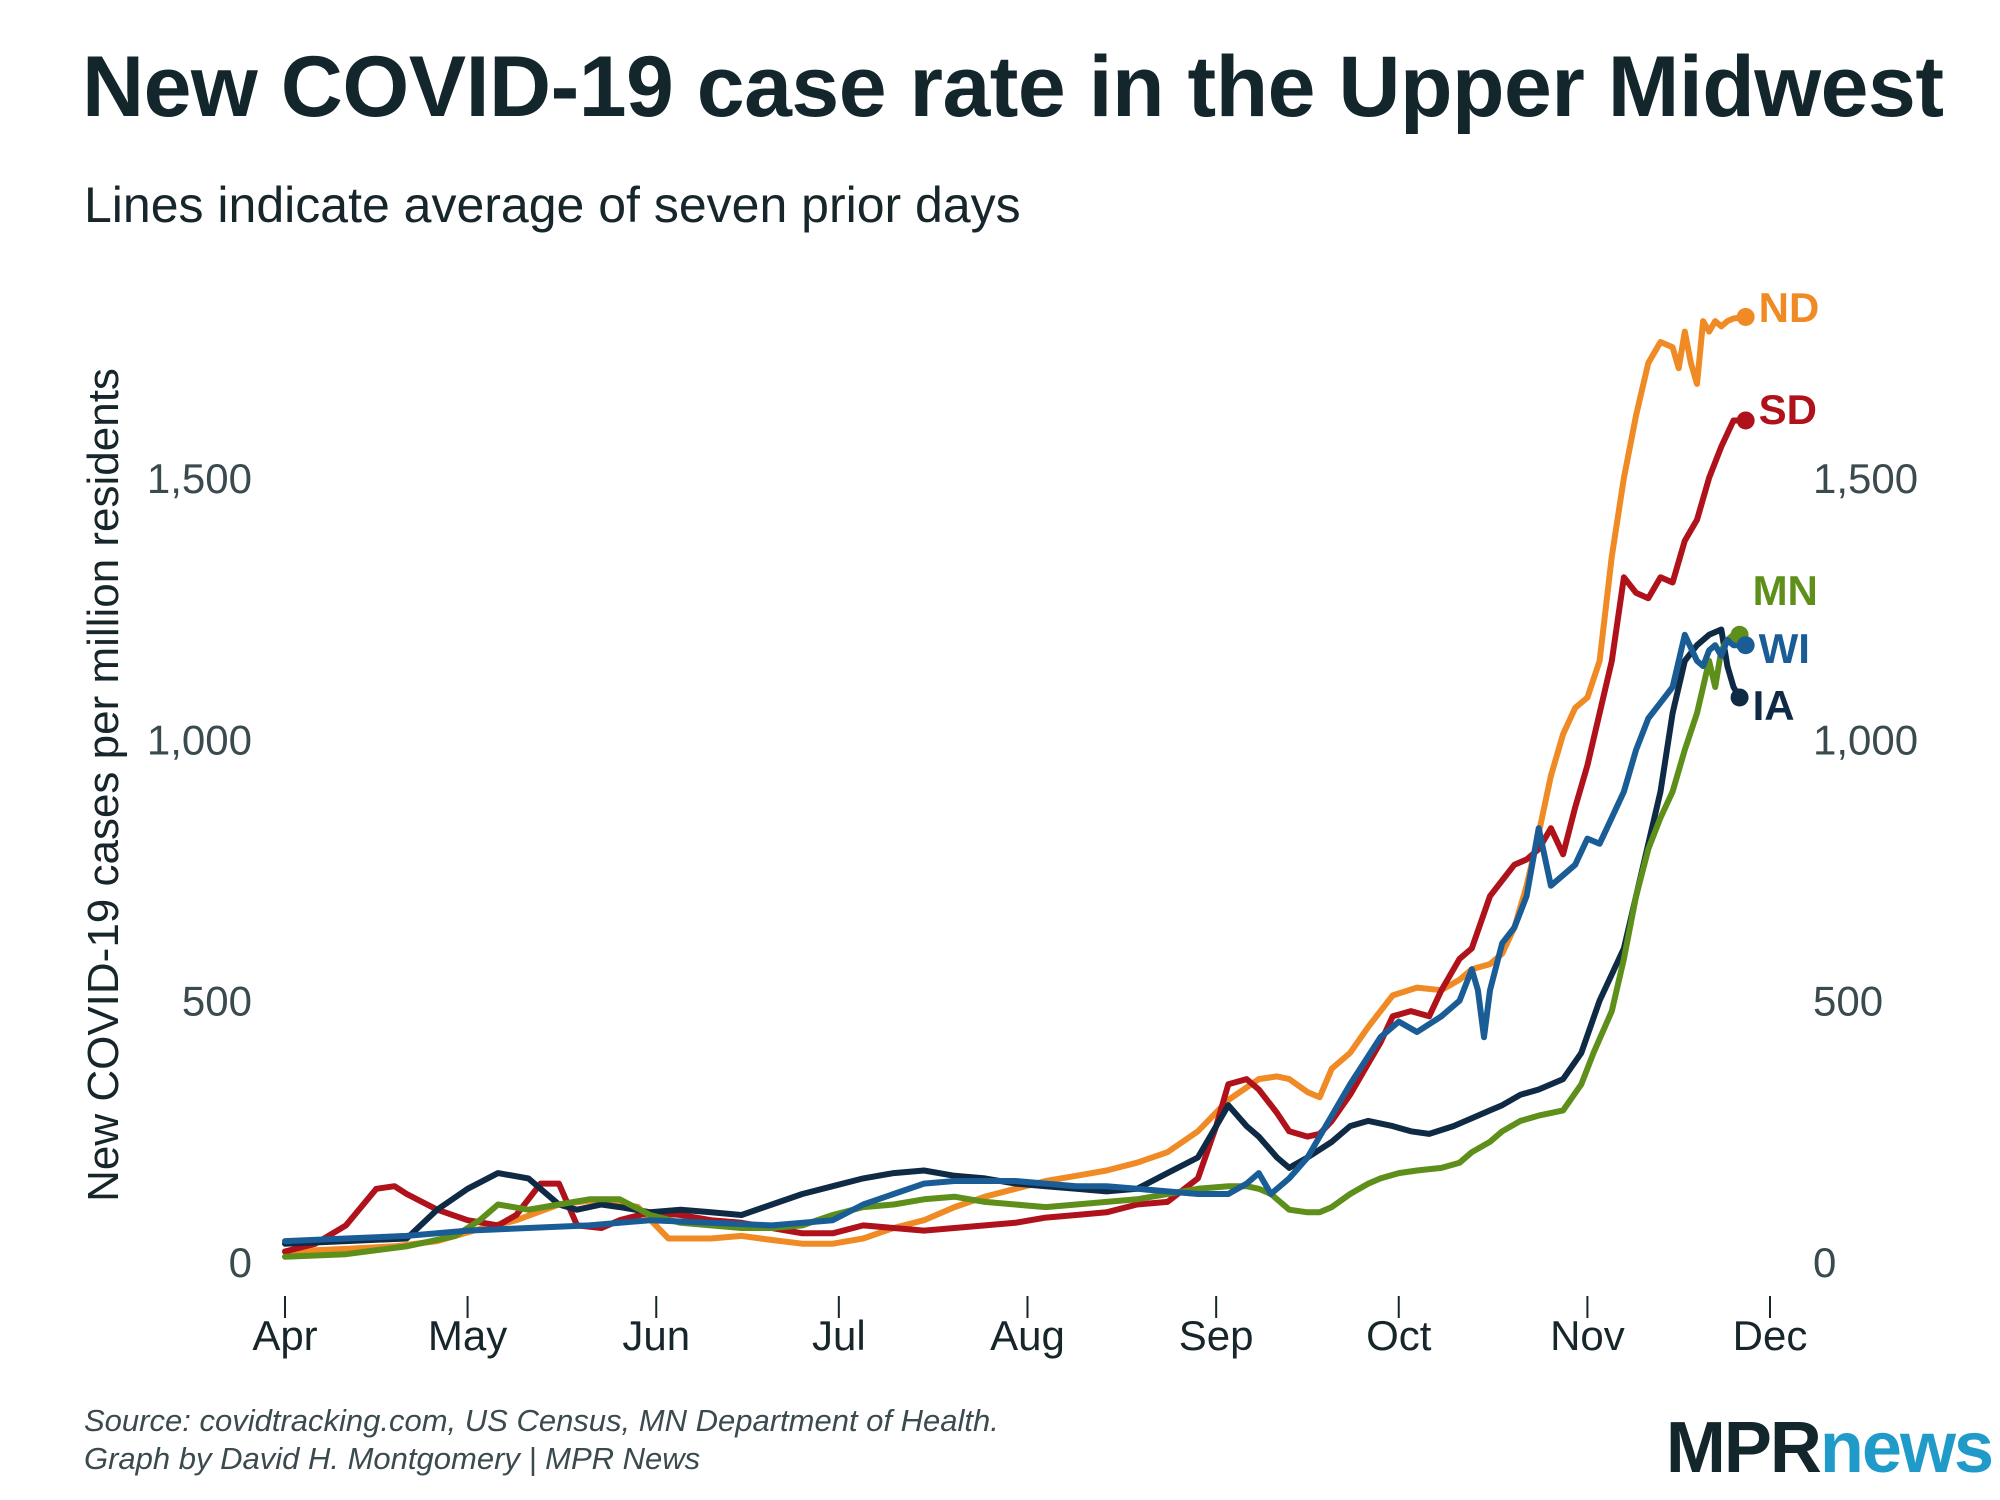 The height and width of the screenshot is (1500, 2000). I want to click on series-end-marker-sd, so click(1745, 420).